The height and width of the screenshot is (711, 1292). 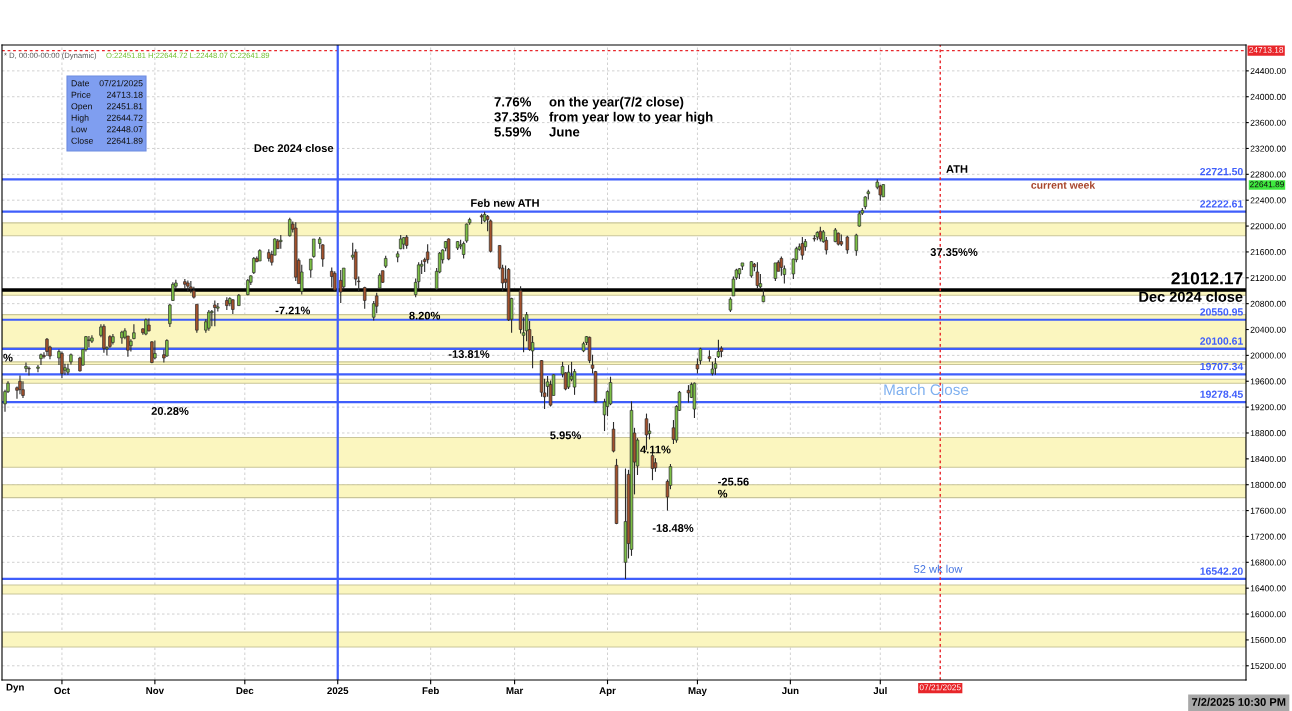 What do you see at coordinates (1268, 71) in the screenshot?
I see `y-tick-label: 24400.00` at bounding box center [1268, 71].